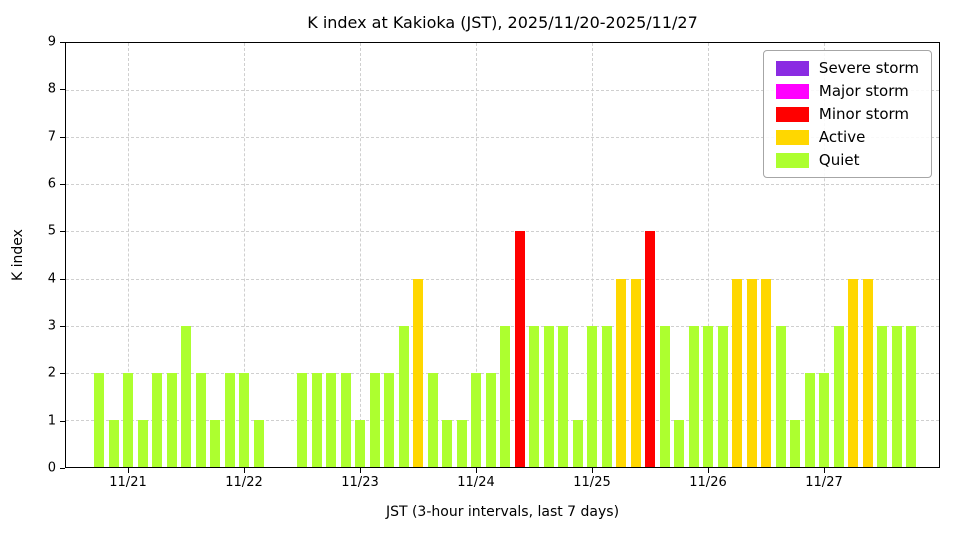 The height and width of the screenshot is (540, 960). Describe the element at coordinates (51, 89) in the screenshot. I see `y-tick-label: 8` at that location.